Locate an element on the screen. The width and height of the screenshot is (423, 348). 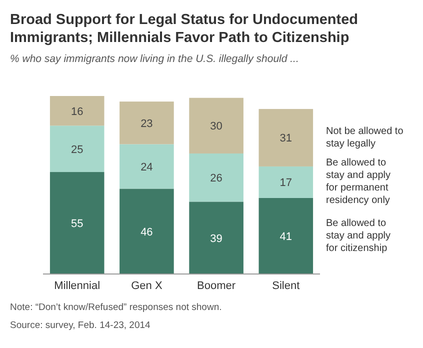
source-note: Source: survey, Feb. 14-23, 2014 is located at coordinates (80, 325).